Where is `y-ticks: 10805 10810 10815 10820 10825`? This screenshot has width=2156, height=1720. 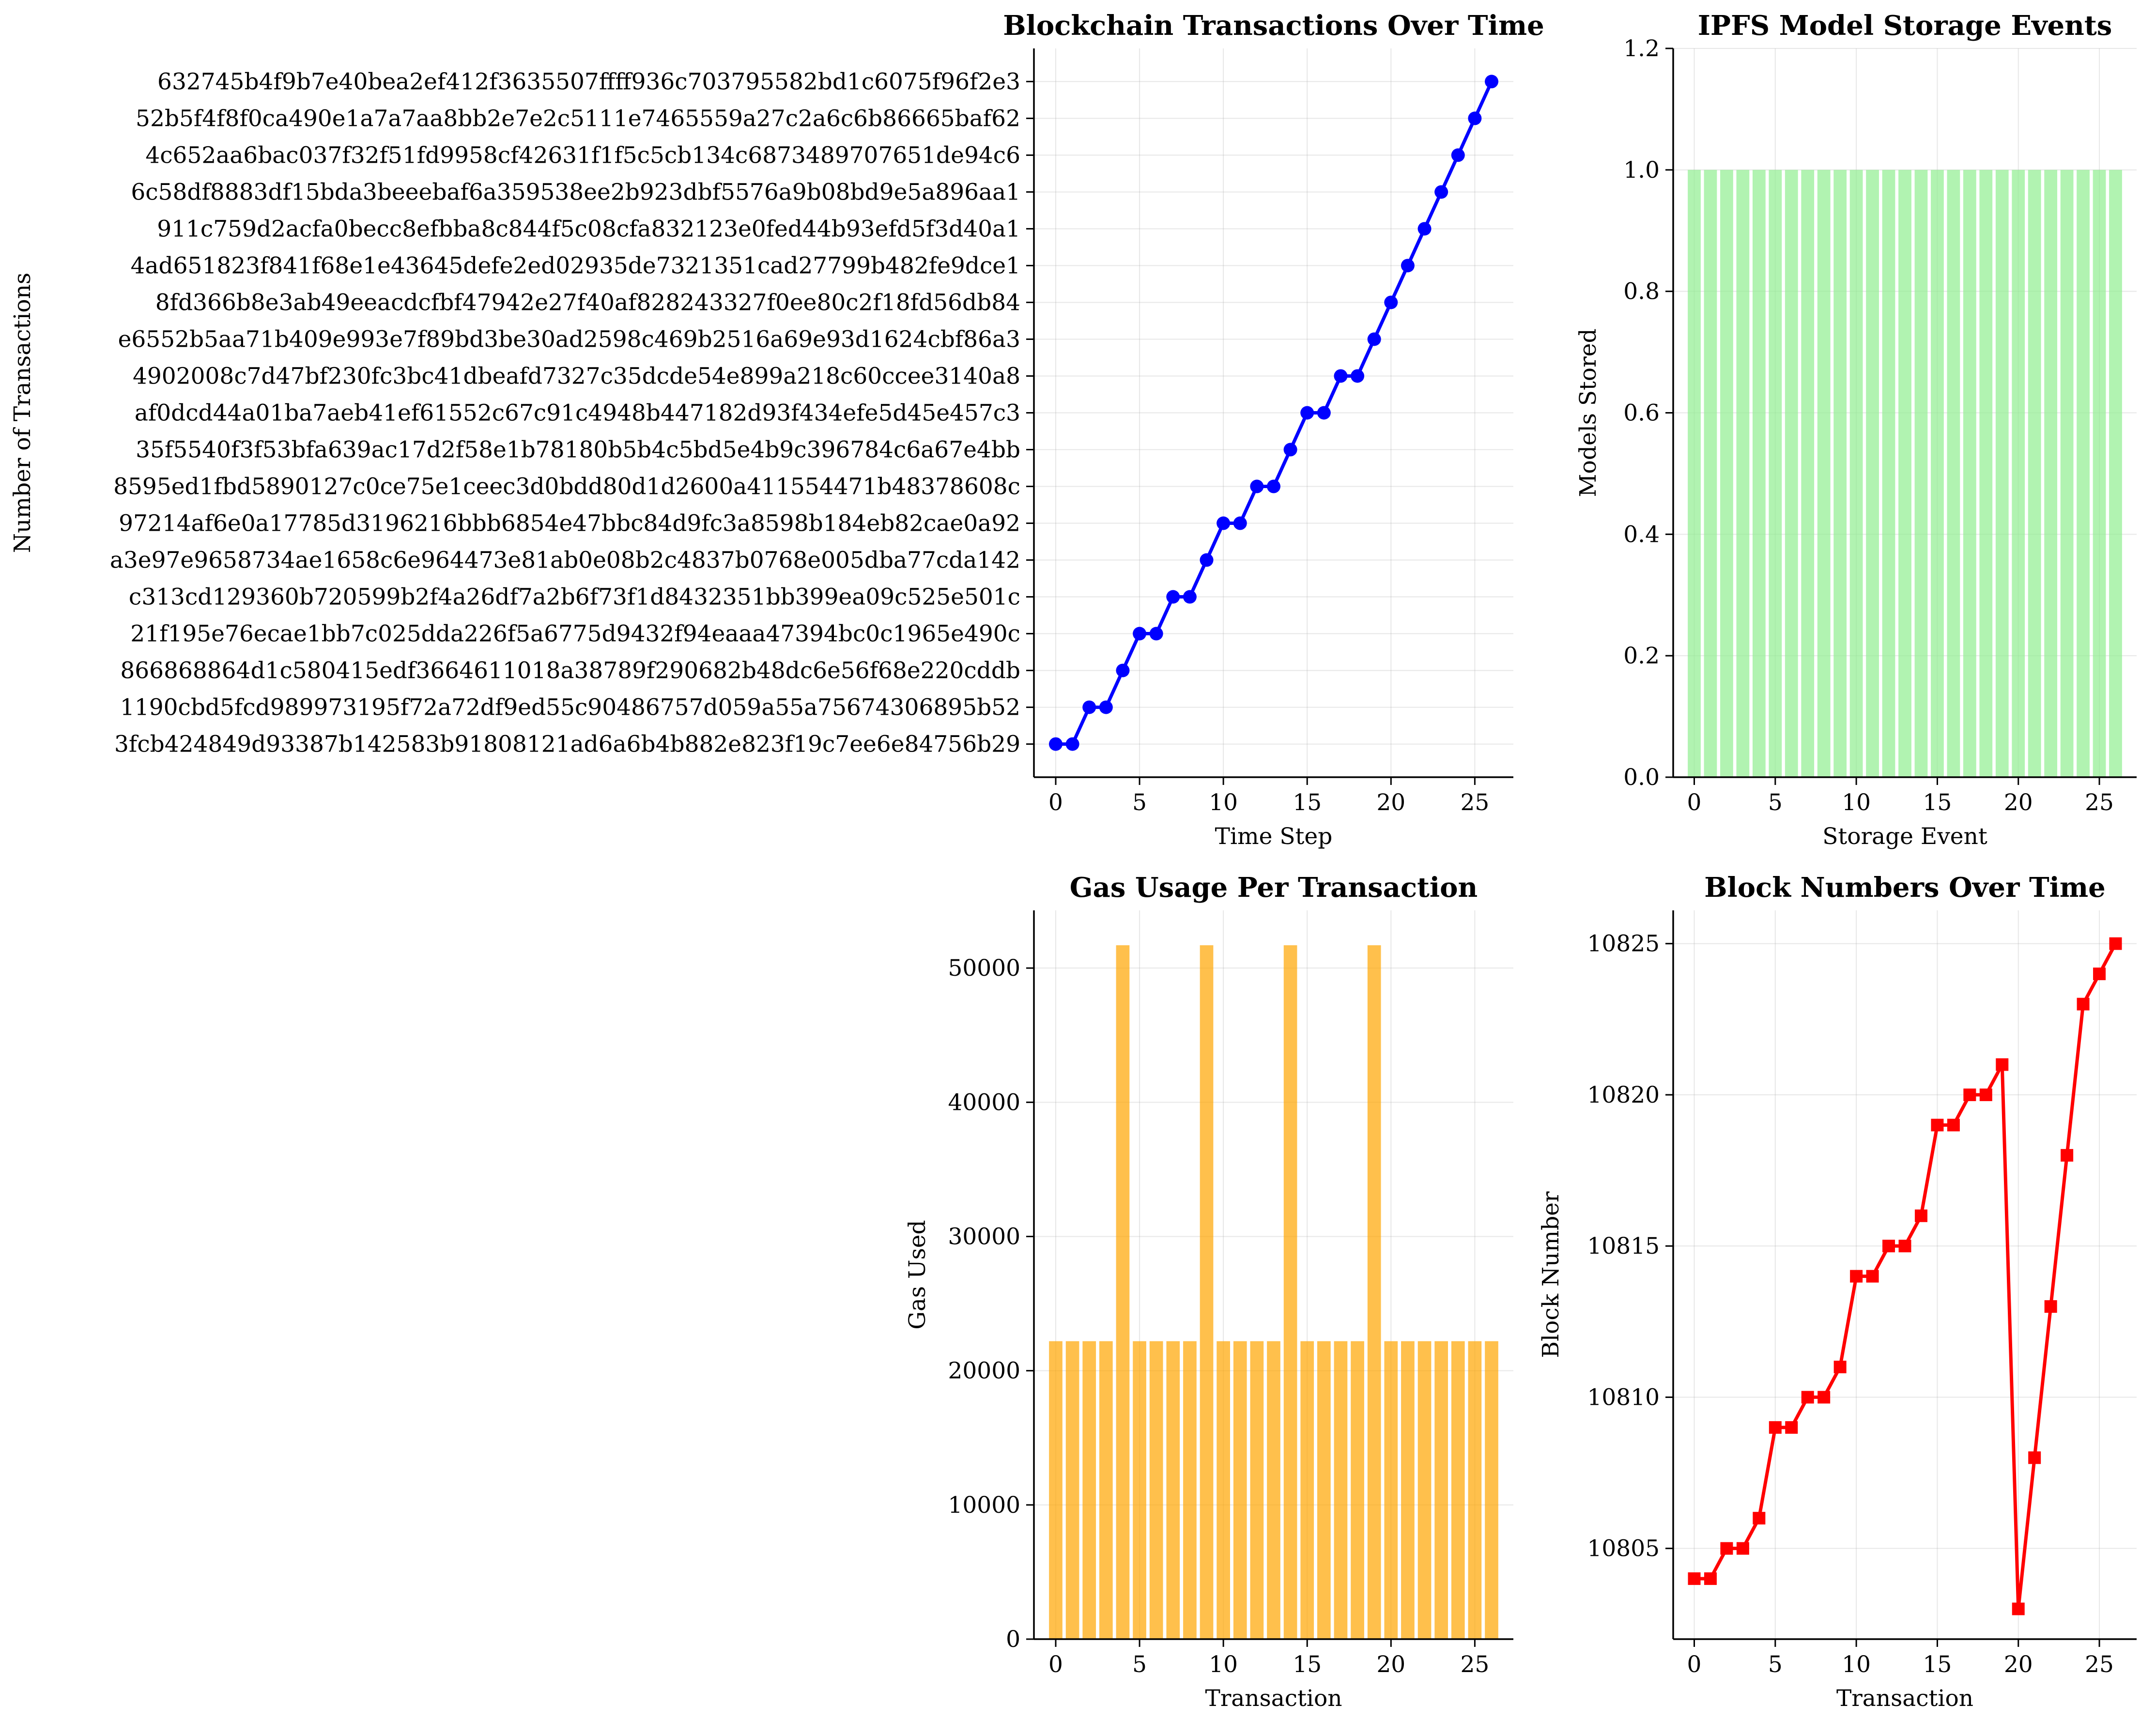
y-ticks: 10805 10810 10815 10820 10825 is located at coordinates (1630, 1246).